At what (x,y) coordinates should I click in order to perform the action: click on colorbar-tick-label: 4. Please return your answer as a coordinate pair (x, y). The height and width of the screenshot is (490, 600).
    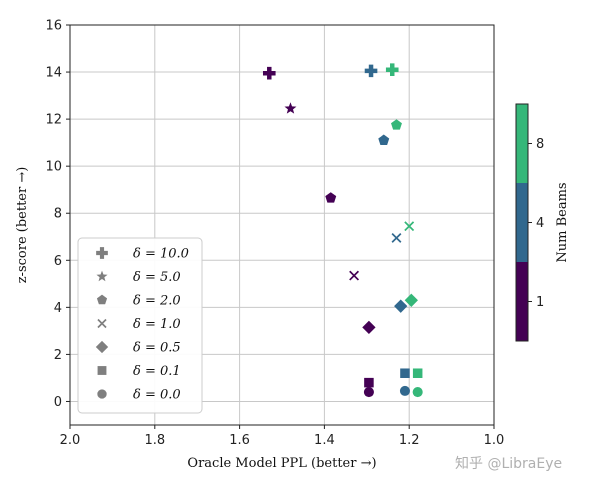
    Looking at the image, I should click on (540, 223).